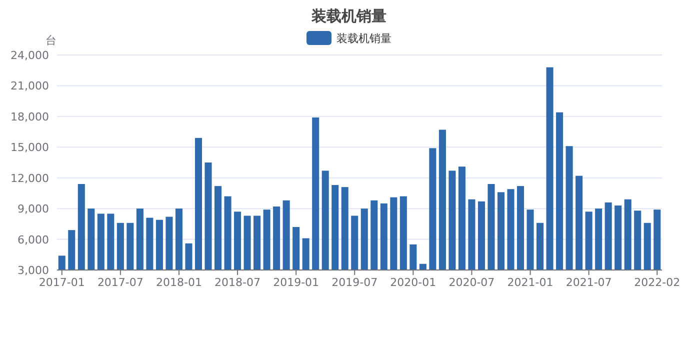 The image size is (698, 340). Describe the element at coordinates (29, 86) in the screenshot. I see `y-tick-label: 21,000` at that location.